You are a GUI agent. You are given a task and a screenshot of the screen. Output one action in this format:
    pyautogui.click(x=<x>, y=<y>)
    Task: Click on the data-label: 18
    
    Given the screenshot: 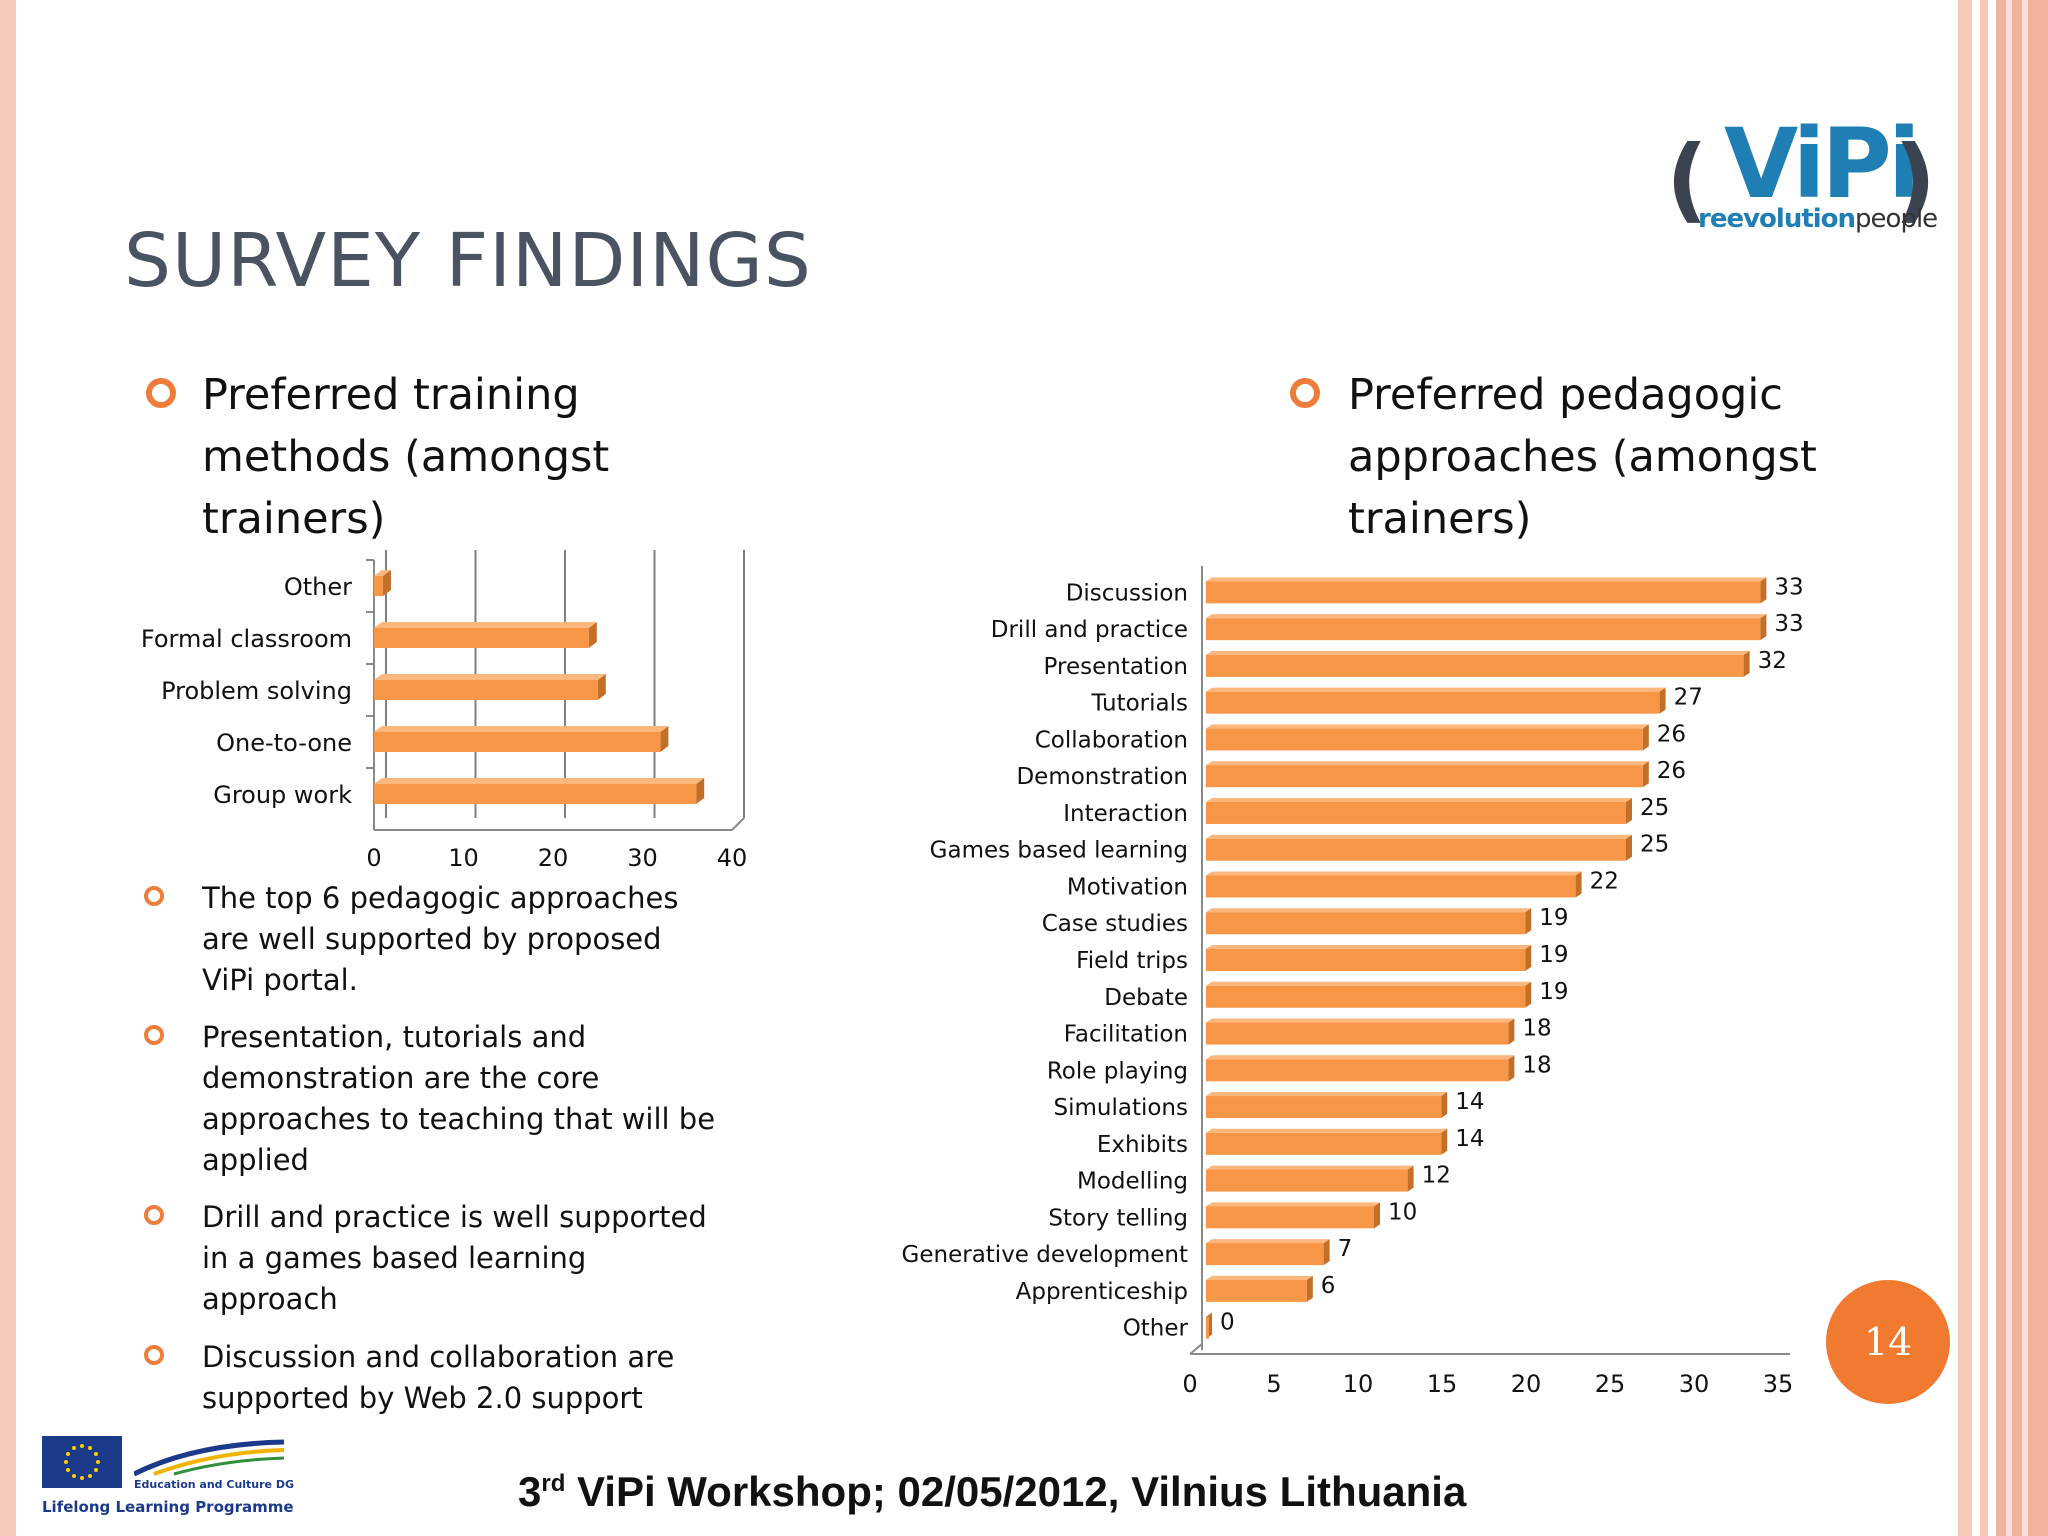 What is the action you would take?
    pyautogui.click(x=1536, y=1029)
    